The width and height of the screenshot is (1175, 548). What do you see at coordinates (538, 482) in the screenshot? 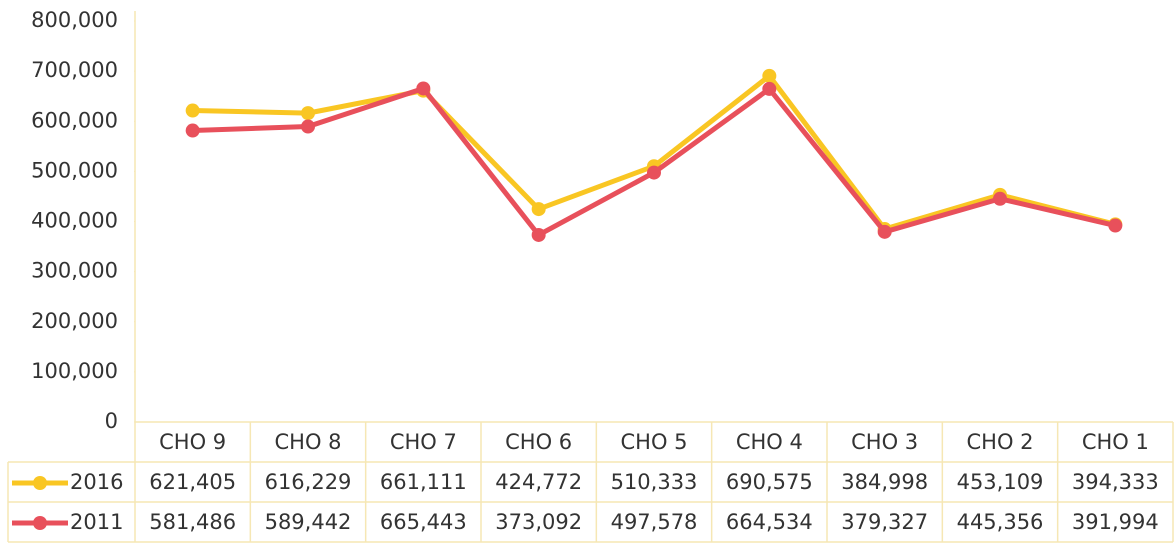
I see `table-value: 424,772` at bounding box center [538, 482].